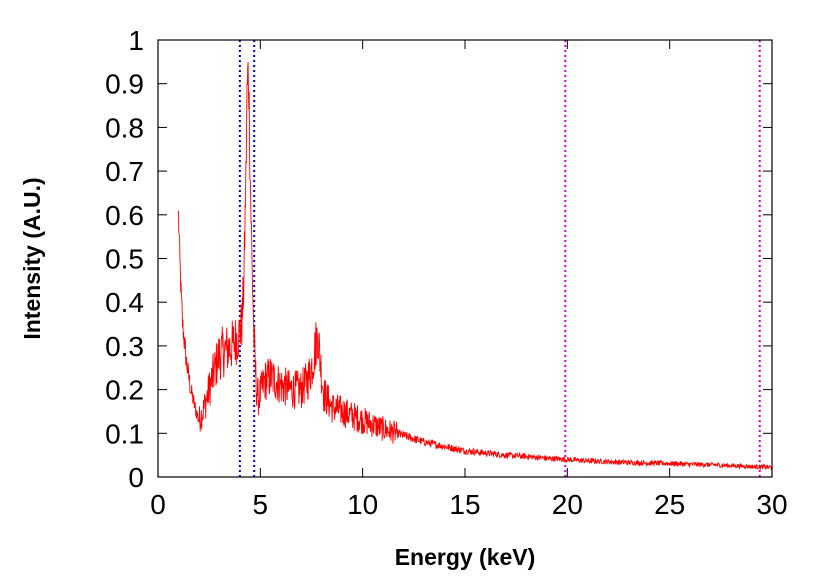 The width and height of the screenshot is (830, 581). Describe the element at coordinates (136, 40) in the screenshot. I see `y-tick-label: 1` at that location.